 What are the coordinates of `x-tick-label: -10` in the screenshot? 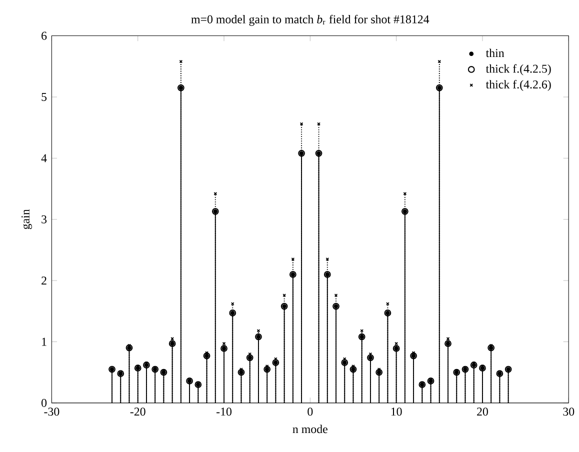 It's located at (224, 412).